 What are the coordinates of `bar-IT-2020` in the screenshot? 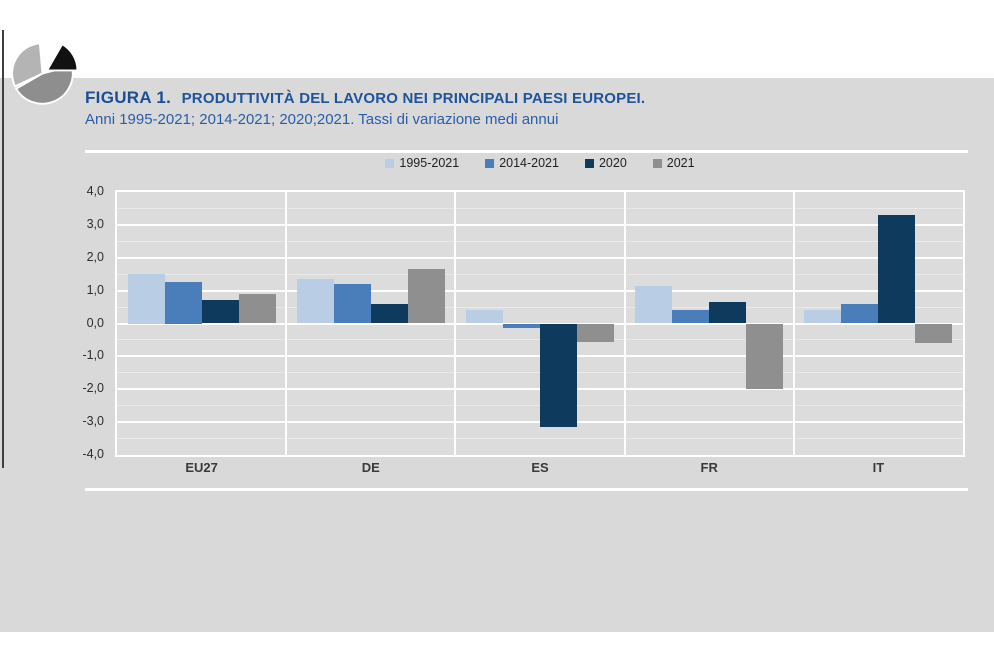 It's located at (897, 269).